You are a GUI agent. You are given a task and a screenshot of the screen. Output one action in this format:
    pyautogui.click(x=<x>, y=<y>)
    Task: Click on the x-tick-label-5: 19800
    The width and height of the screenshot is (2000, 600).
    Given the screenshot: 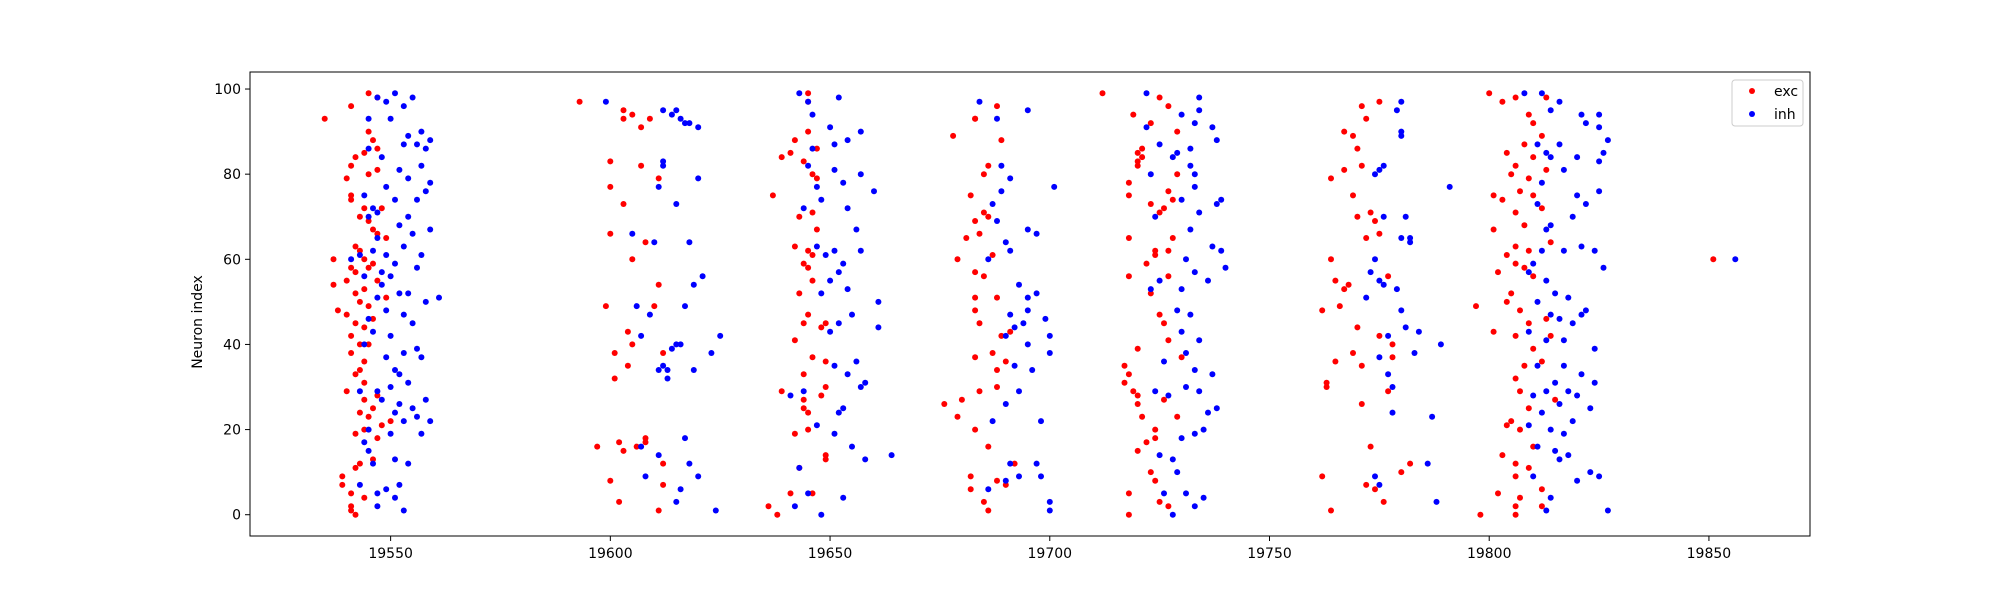 What is the action you would take?
    pyautogui.click(x=1489, y=554)
    